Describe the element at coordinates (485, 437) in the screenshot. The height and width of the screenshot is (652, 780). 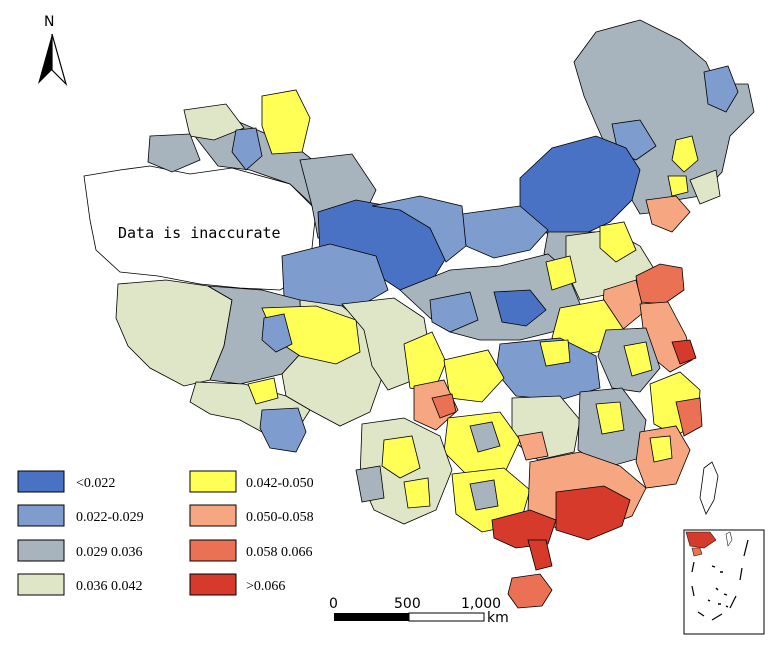
I see `region-guizhou-gray` at that location.